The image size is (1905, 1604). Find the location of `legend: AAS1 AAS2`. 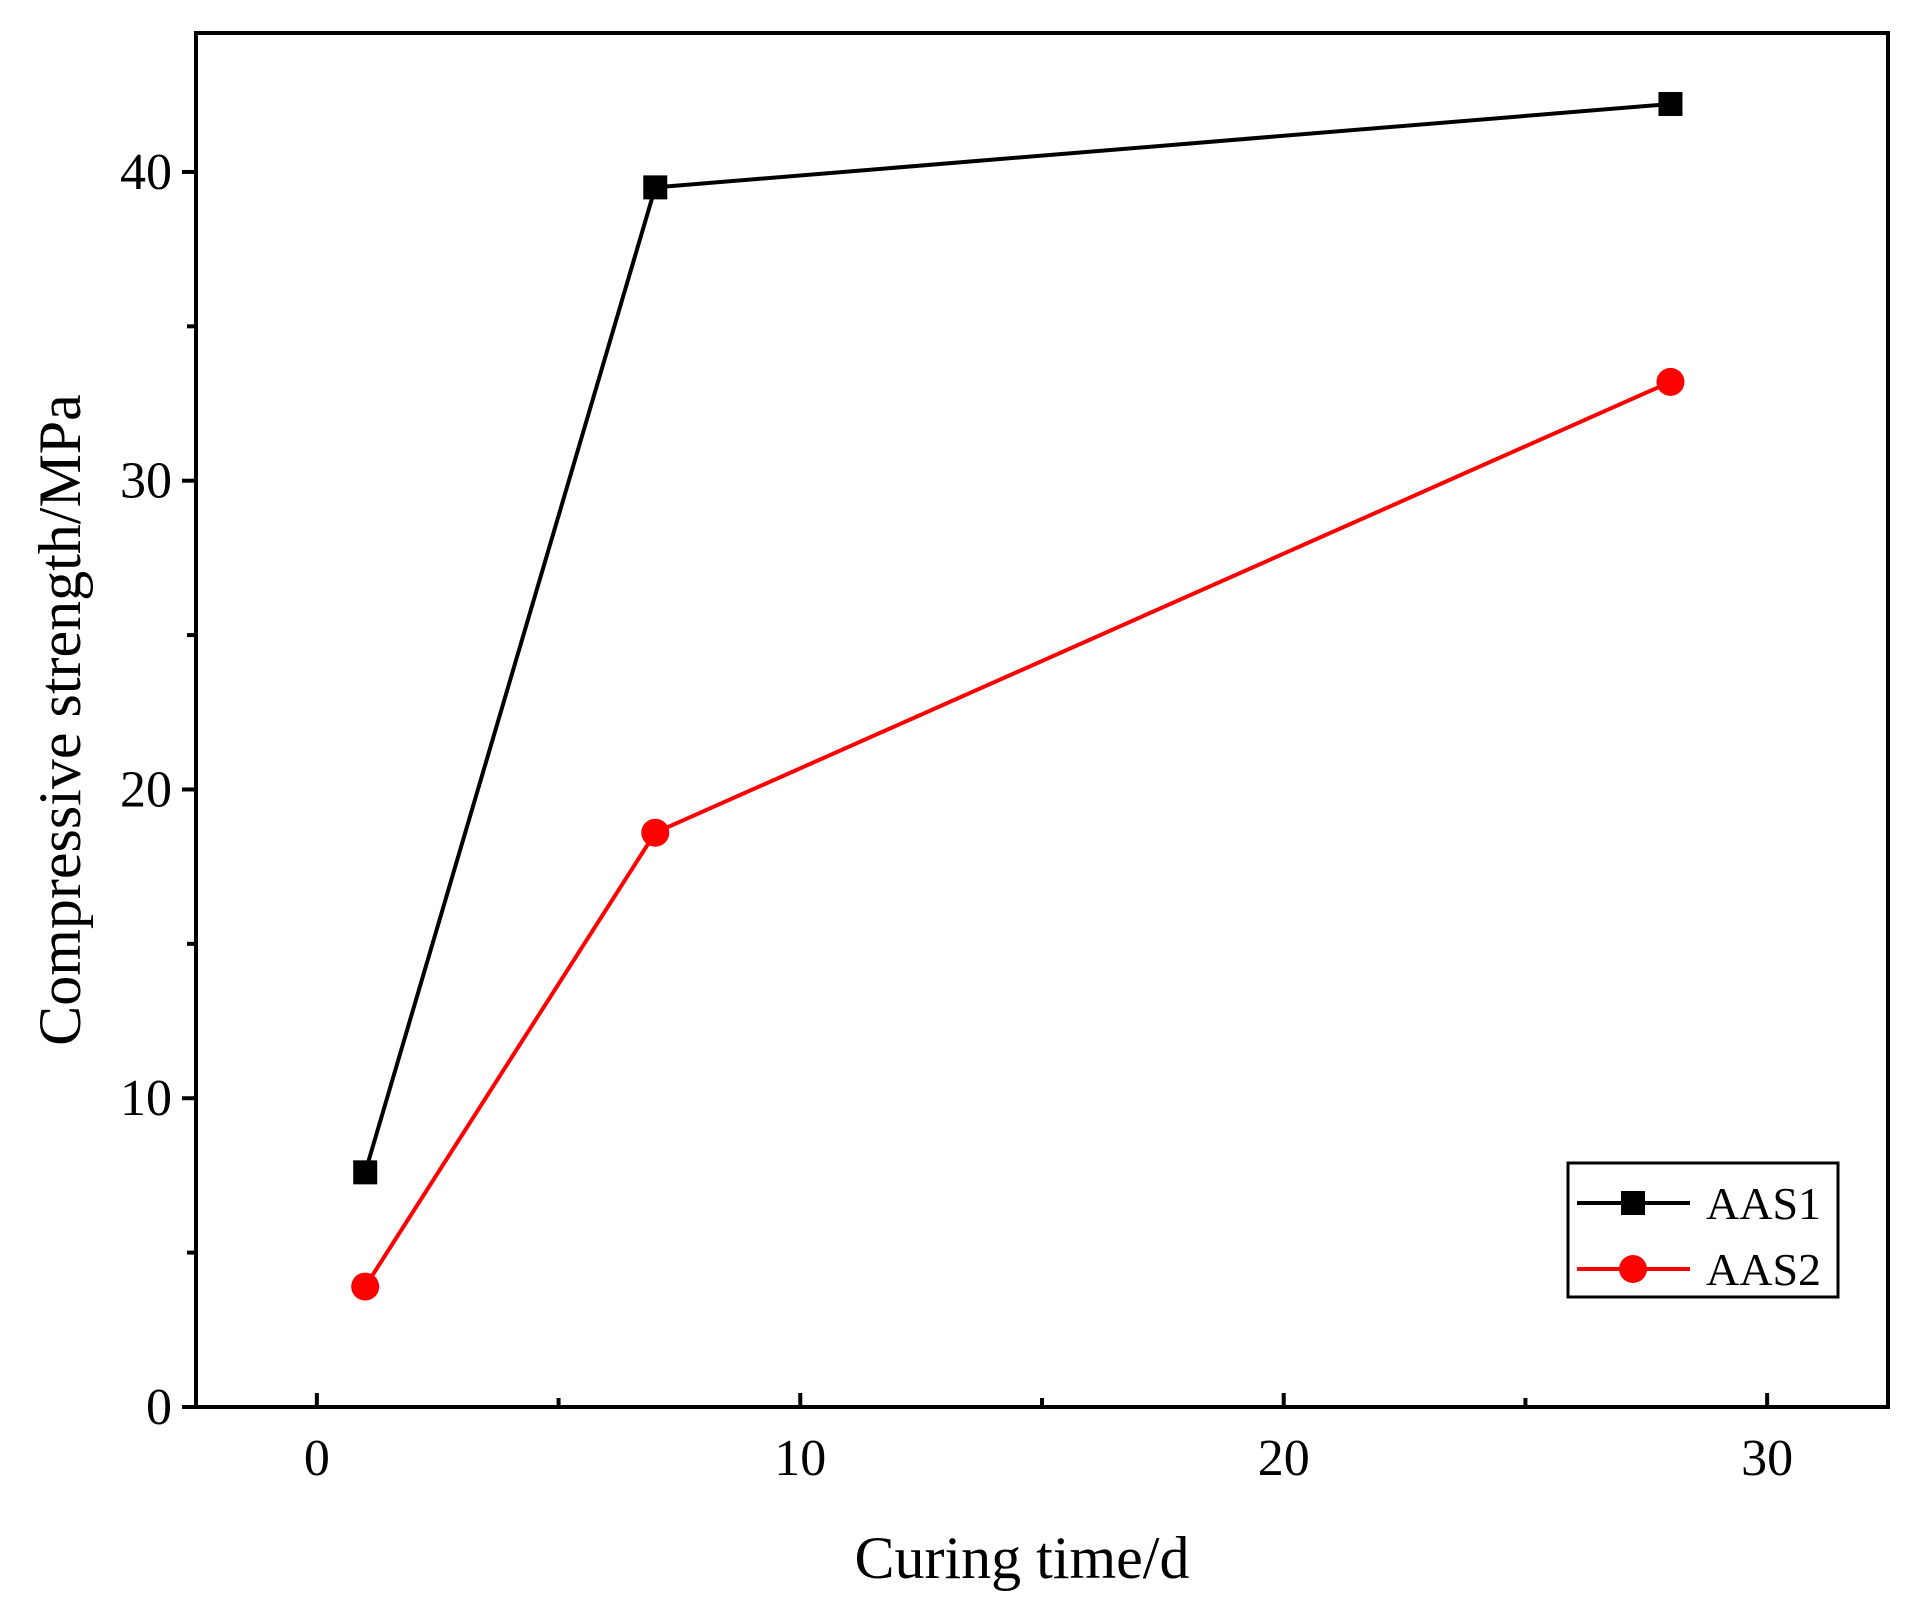

legend: AAS1 AAS2 is located at coordinates (1703, 1230).